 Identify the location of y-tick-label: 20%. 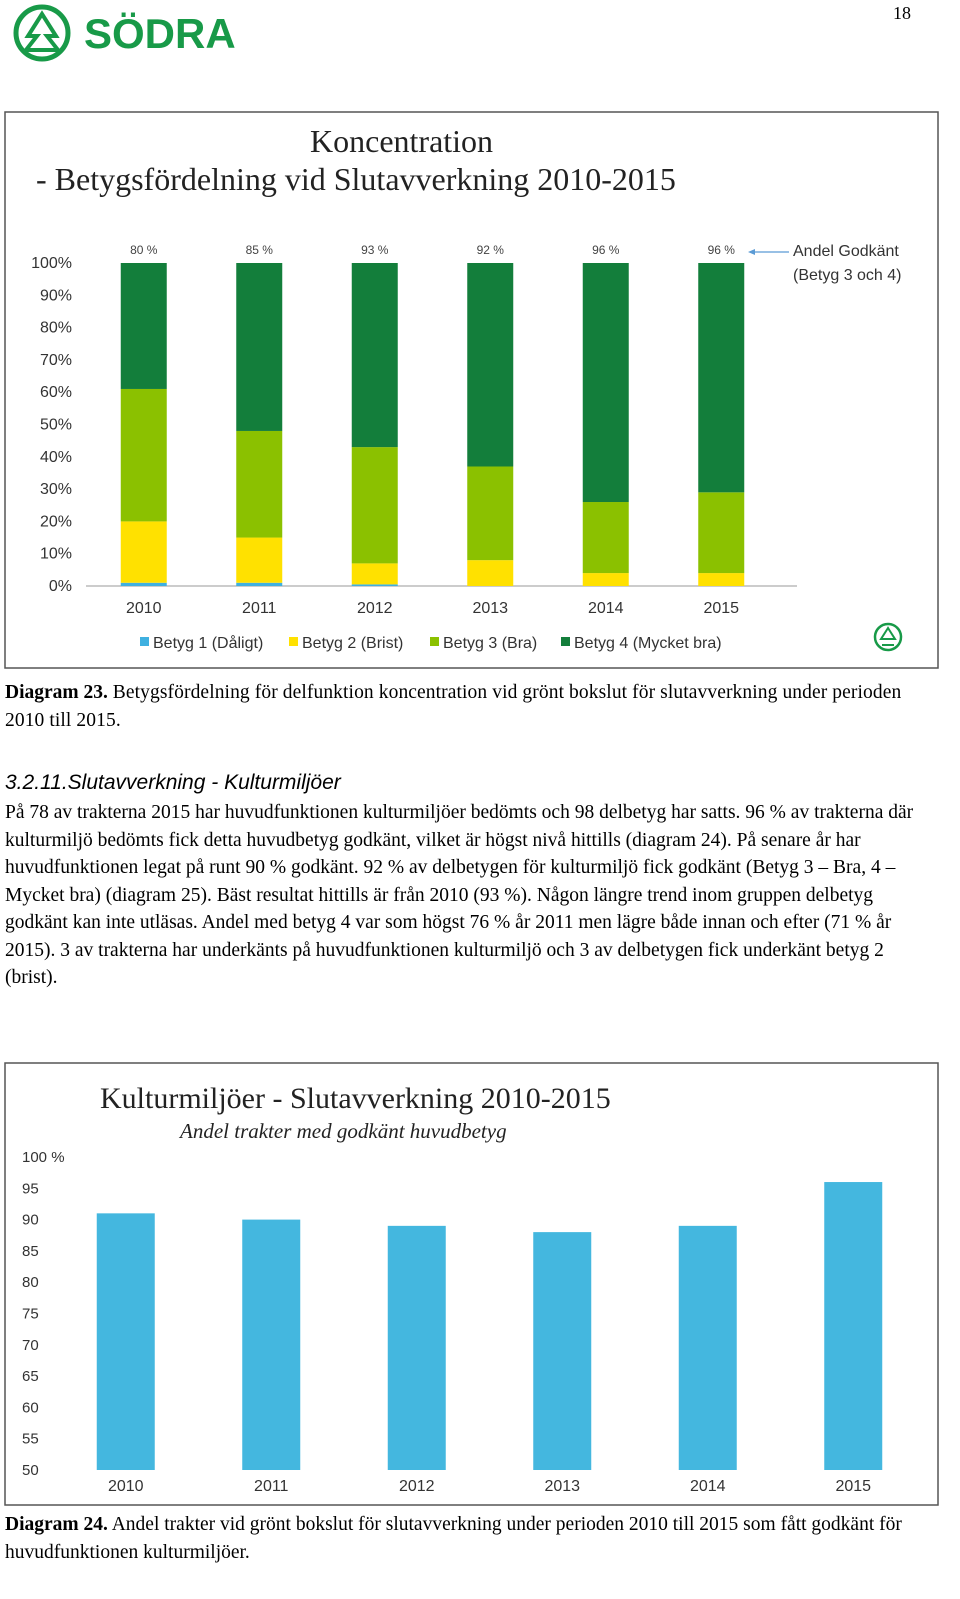
(56, 521).